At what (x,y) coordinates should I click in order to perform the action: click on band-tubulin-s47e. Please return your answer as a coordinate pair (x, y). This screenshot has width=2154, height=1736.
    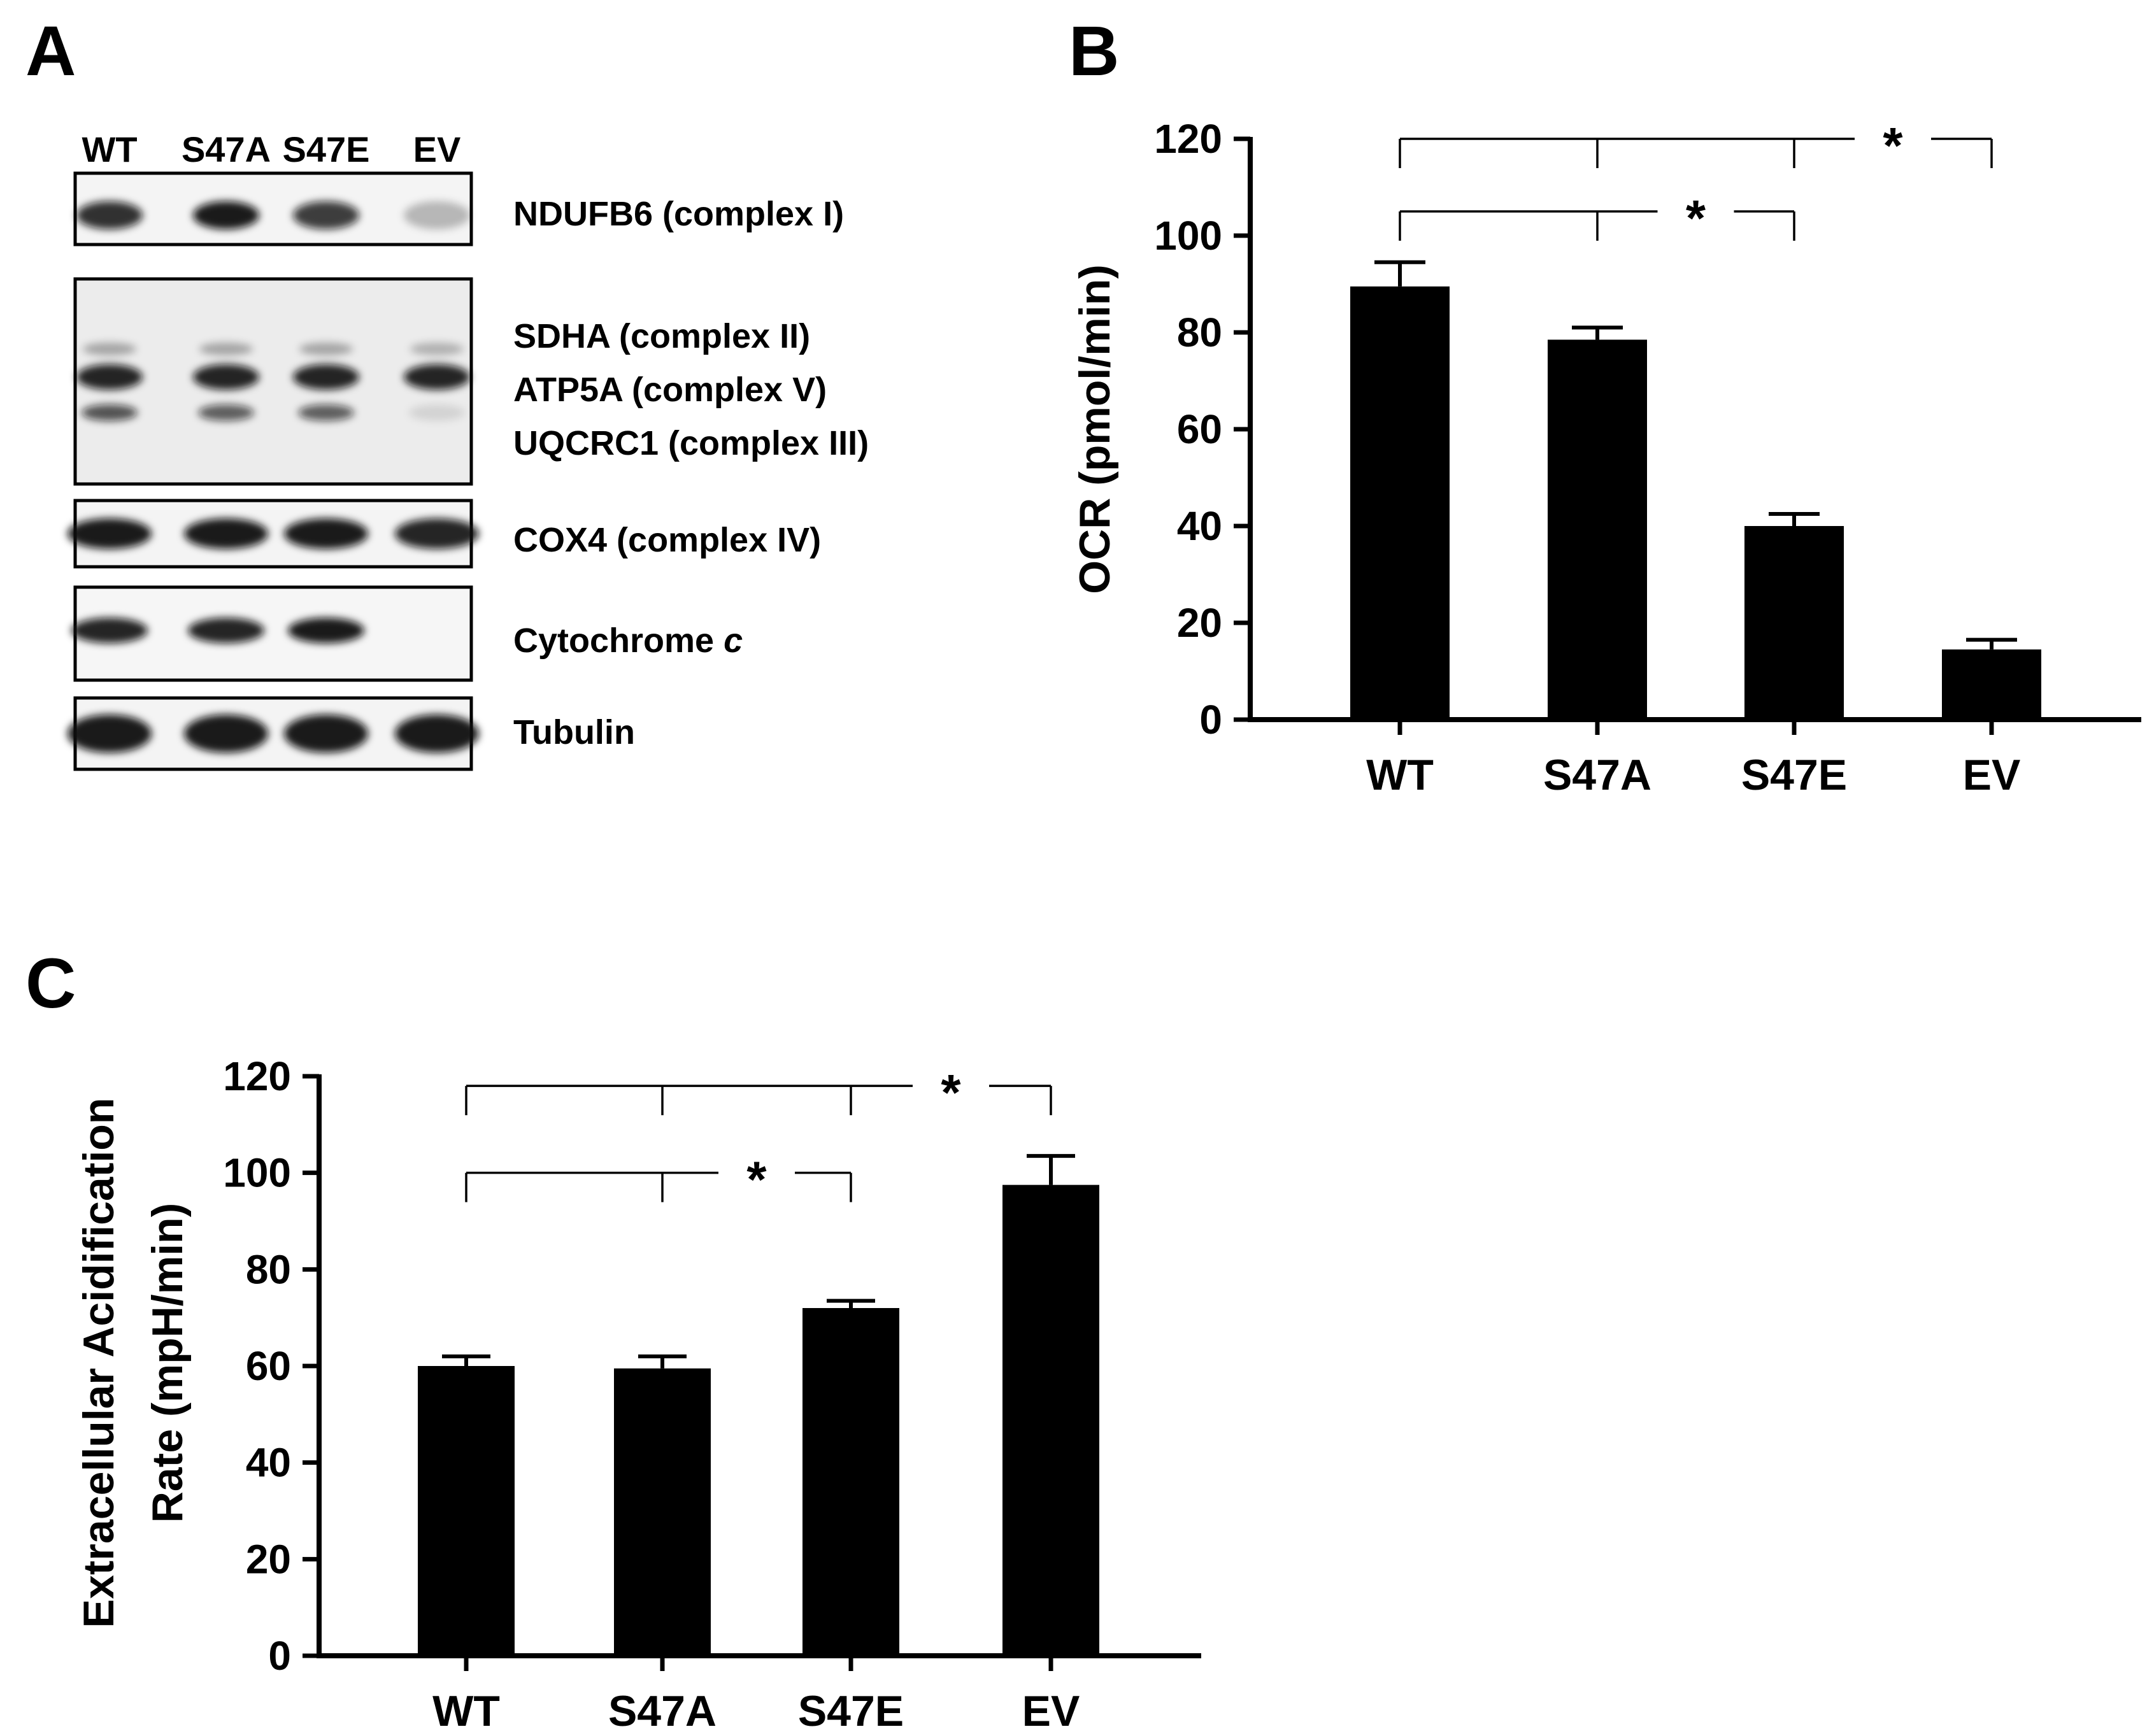
    Looking at the image, I should click on (326, 734).